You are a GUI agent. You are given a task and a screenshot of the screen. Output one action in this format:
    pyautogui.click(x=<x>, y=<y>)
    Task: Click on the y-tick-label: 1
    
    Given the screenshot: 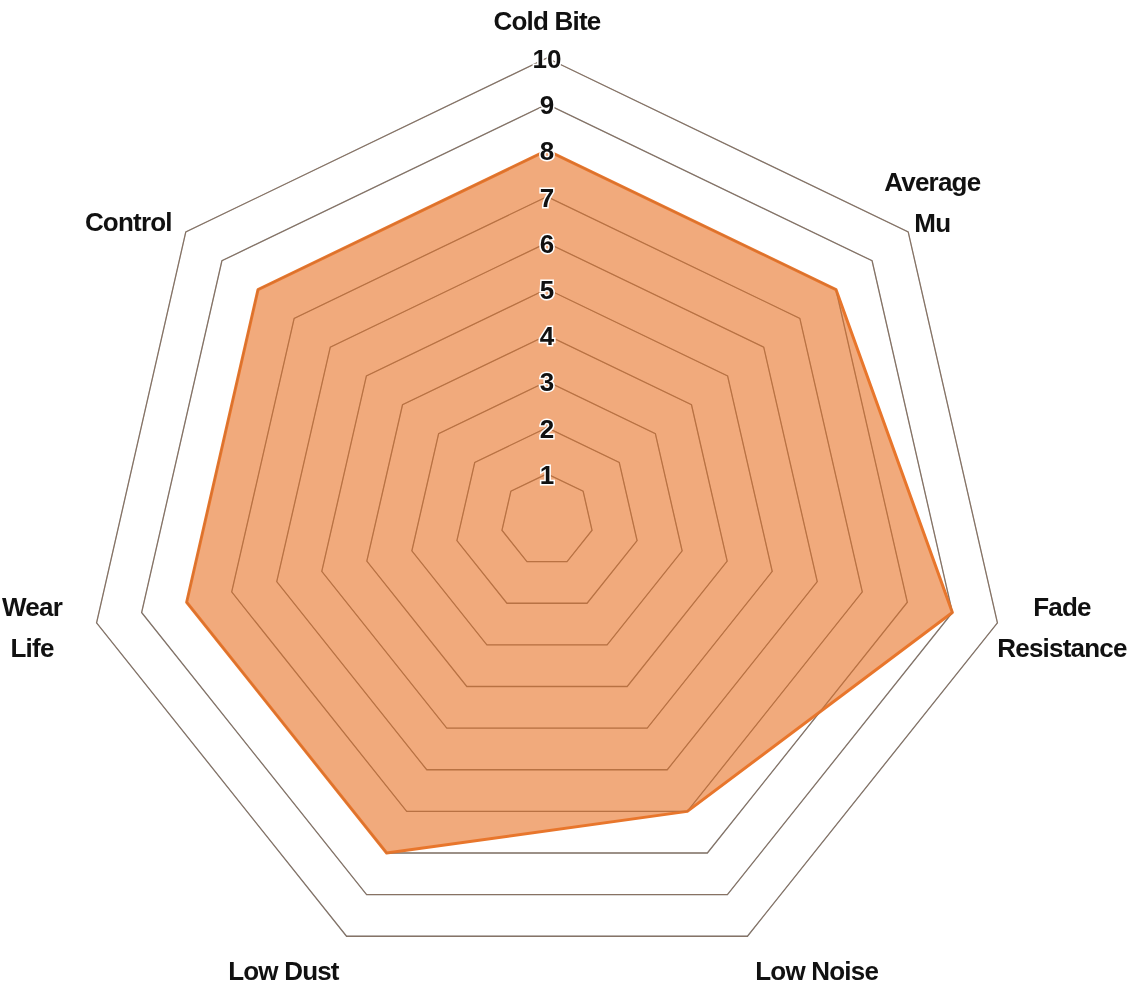 What is the action you would take?
    pyautogui.click(x=547, y=474)
    